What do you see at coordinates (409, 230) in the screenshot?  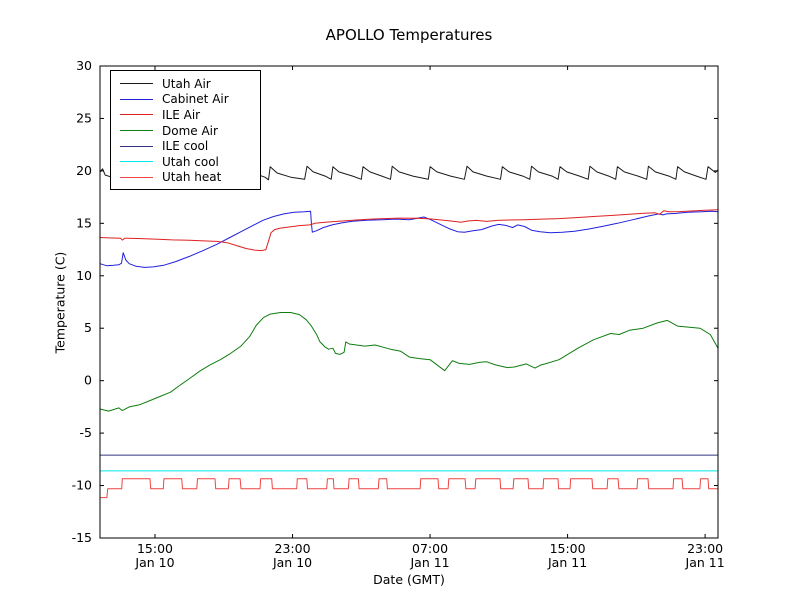 I see `series-line-ile-air` at bounding box center [409, 230].